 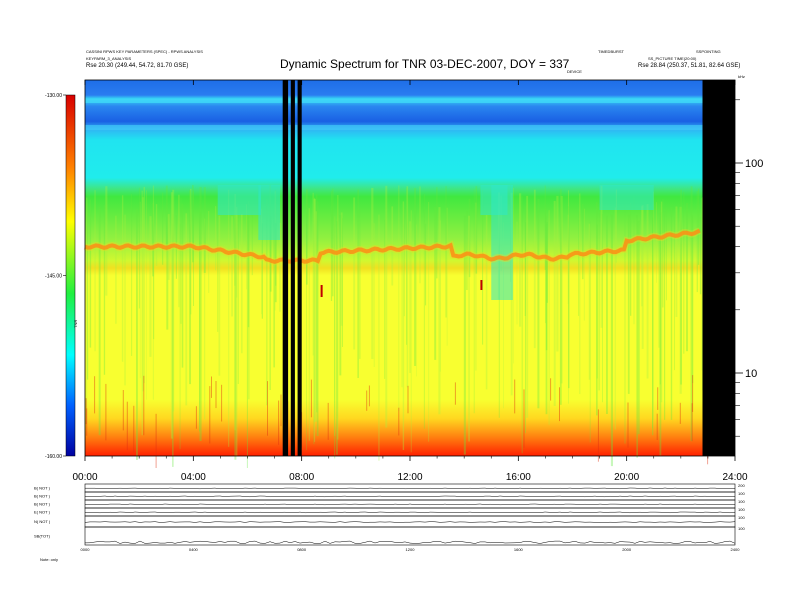 I want to click on y-axis-unit: kHz, so click(x=741, y=76).